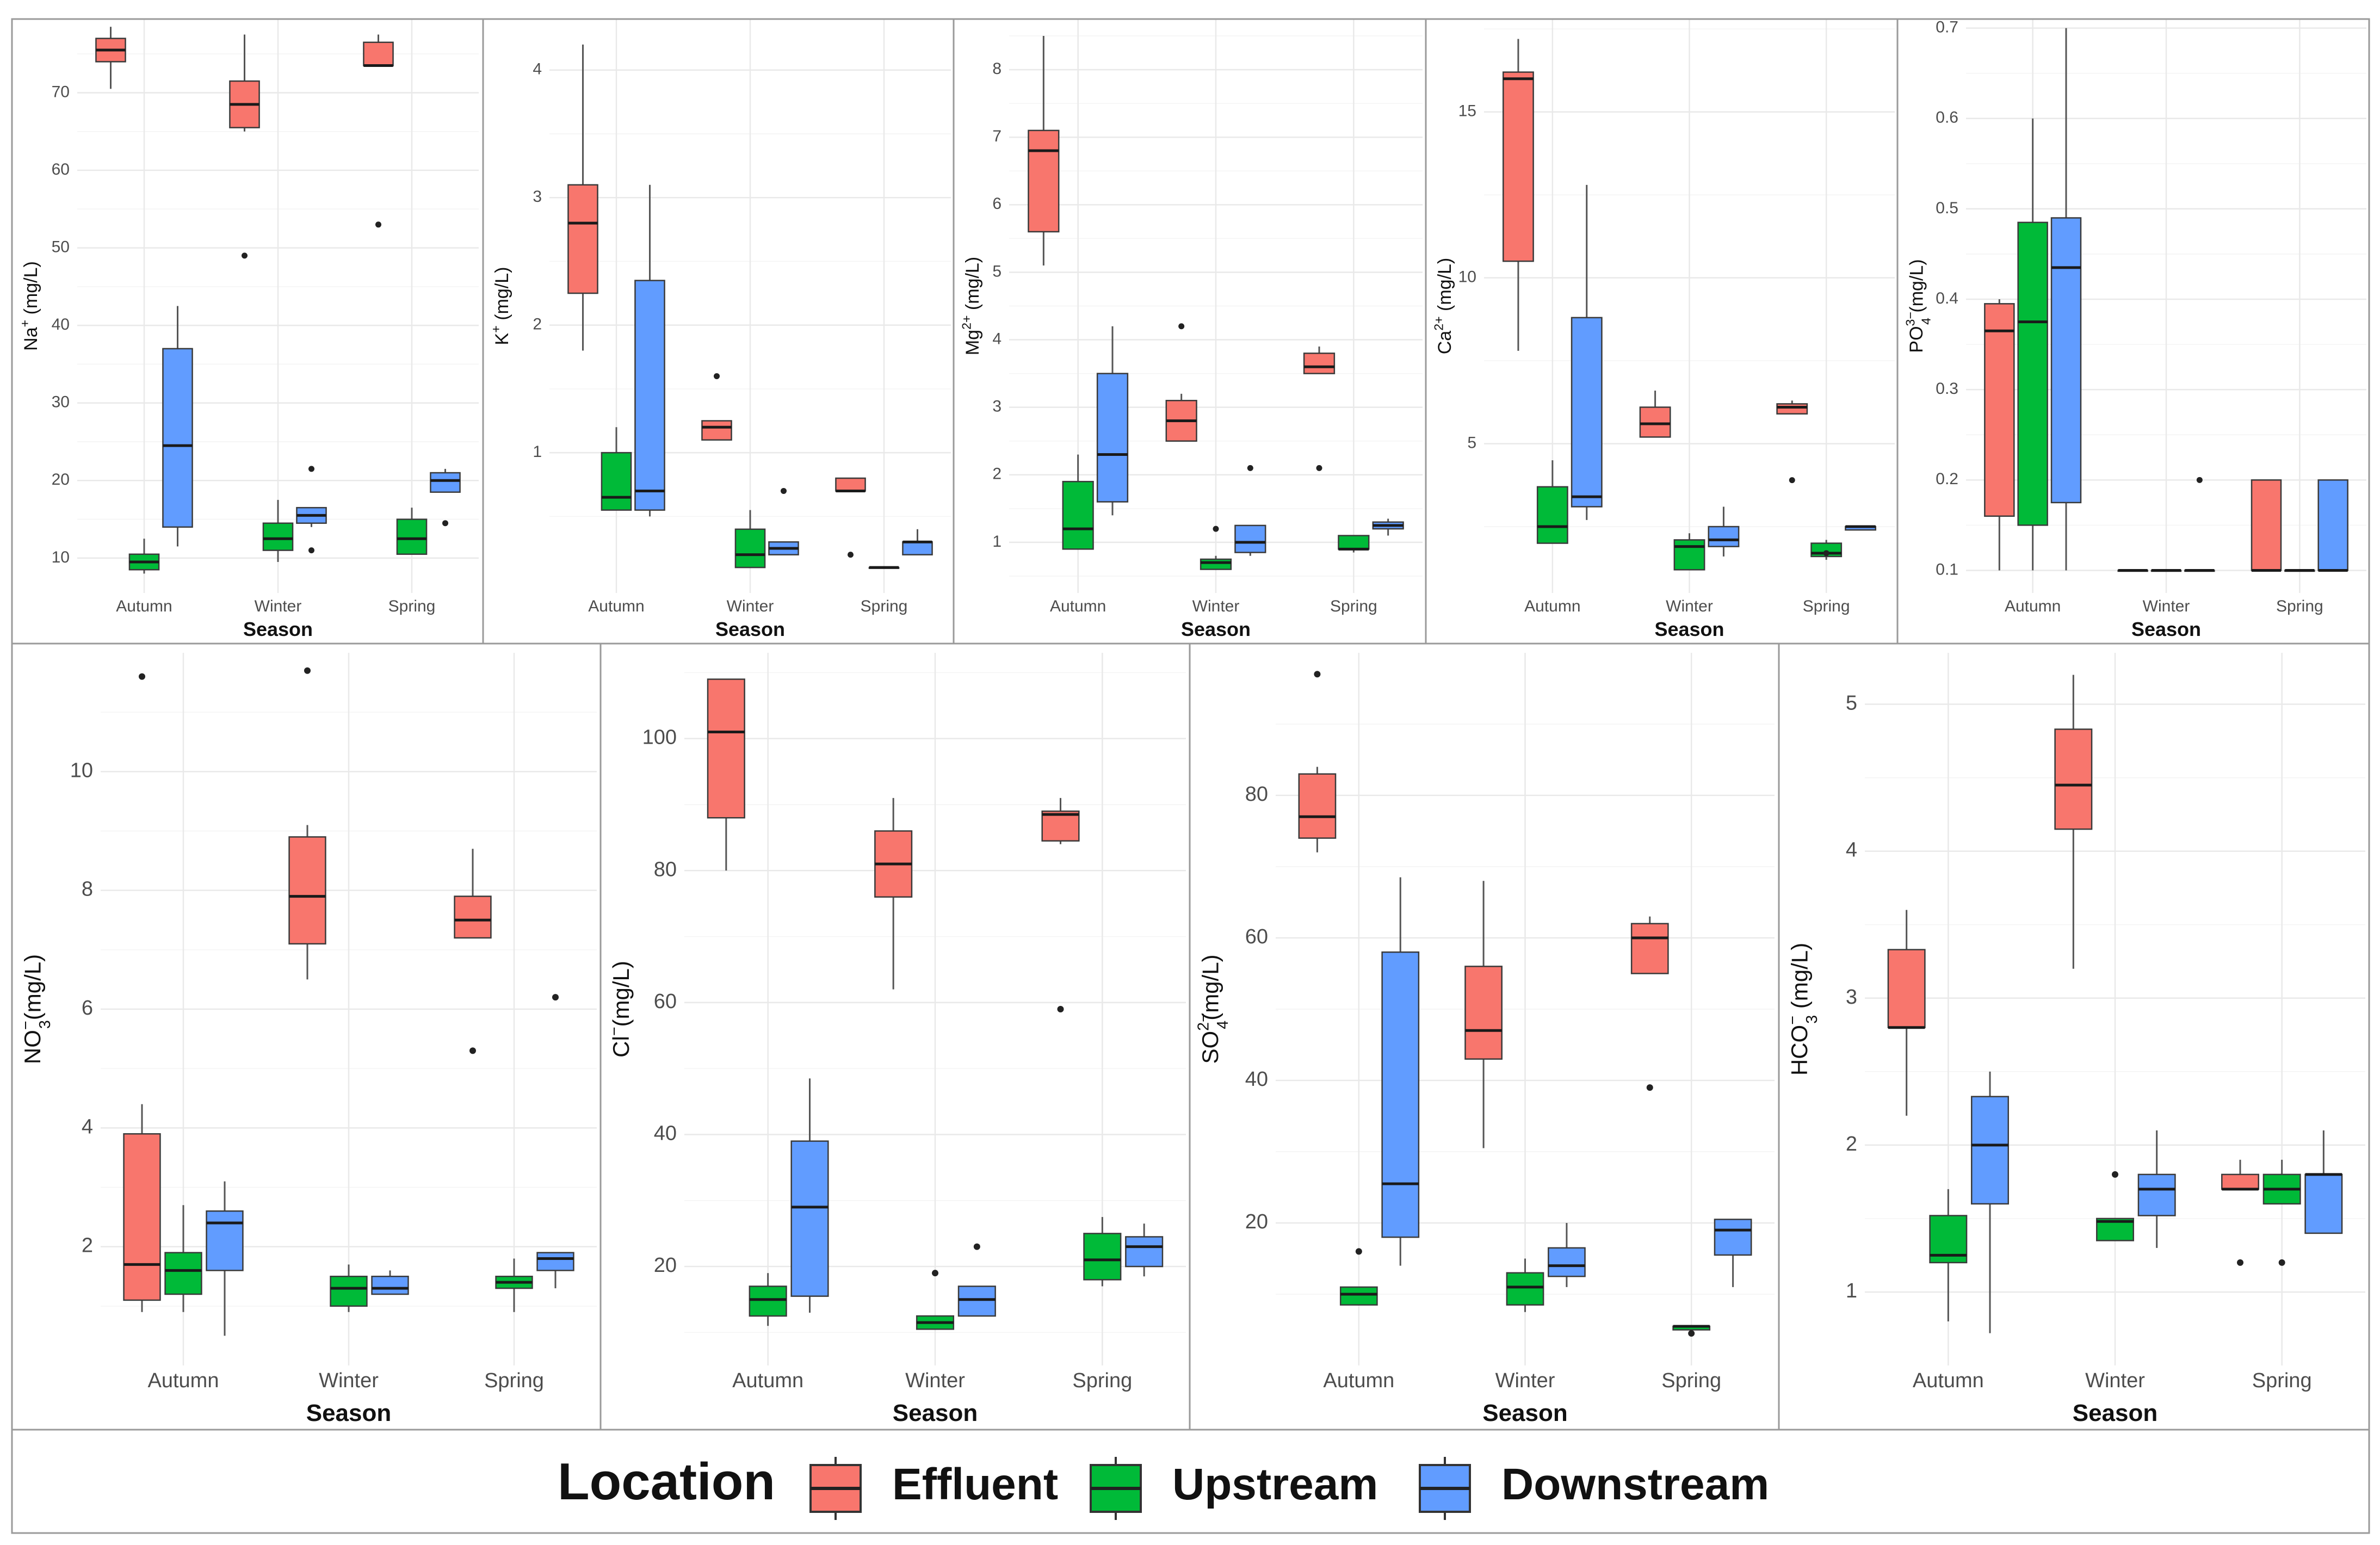  I want to click on y-tick-label: 70, so click(61, 92).